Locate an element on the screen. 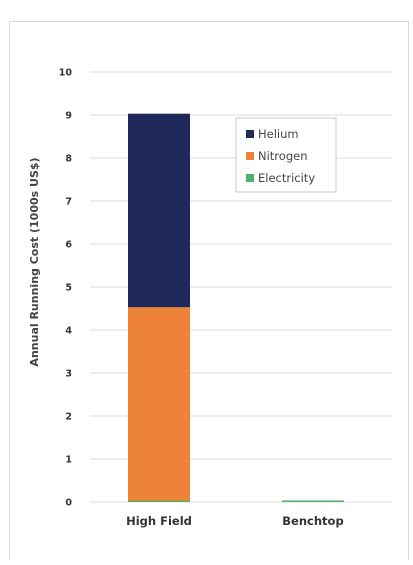 This screenshot has height=565, width=413. legend-label-electricity: Electricity is located at coordinates (286, 178).